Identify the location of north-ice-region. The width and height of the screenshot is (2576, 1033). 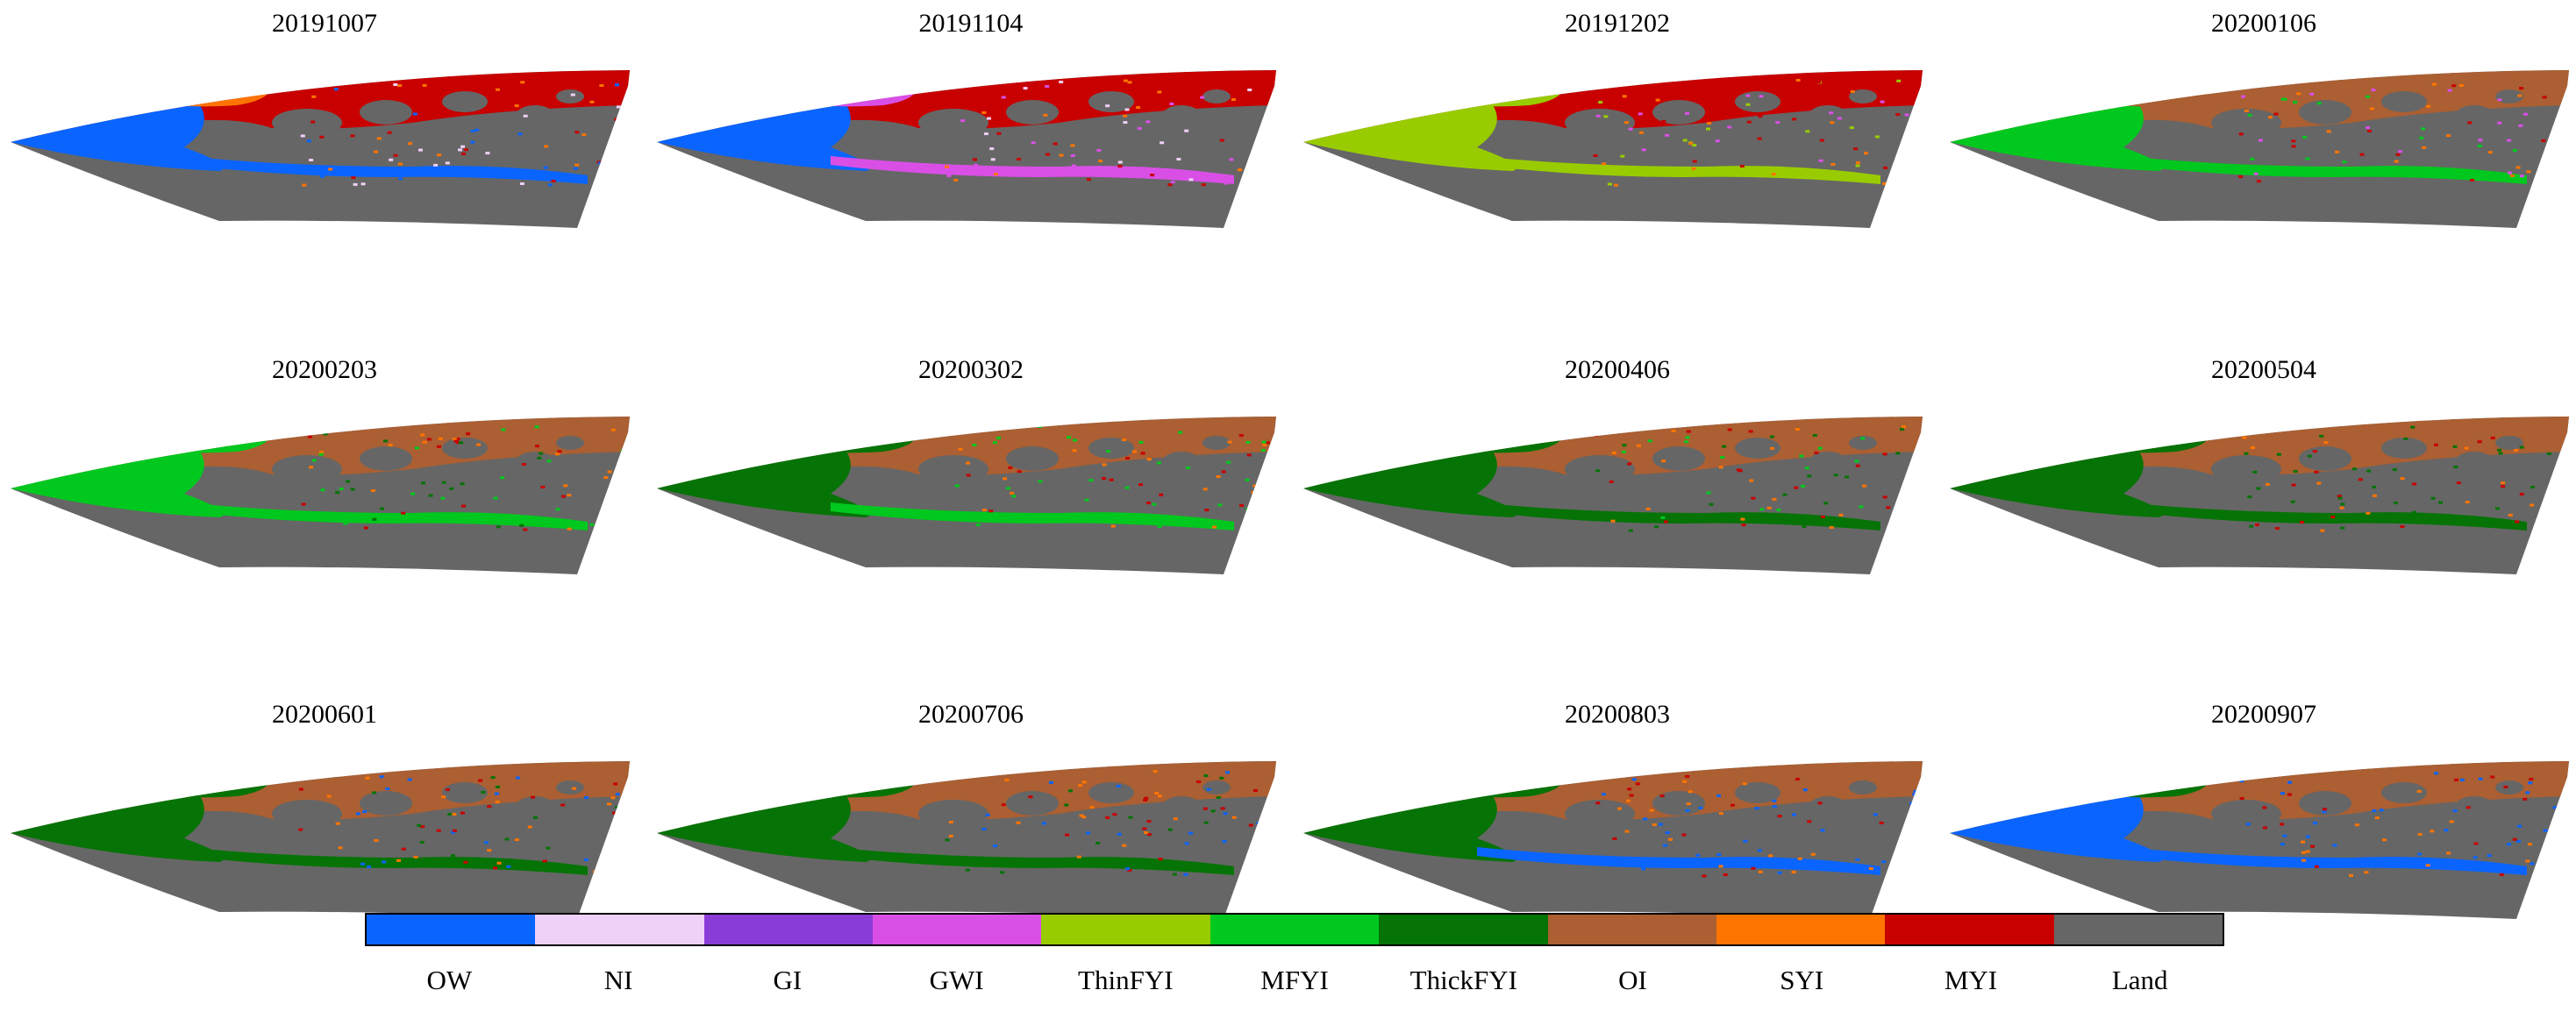
(967, 106).